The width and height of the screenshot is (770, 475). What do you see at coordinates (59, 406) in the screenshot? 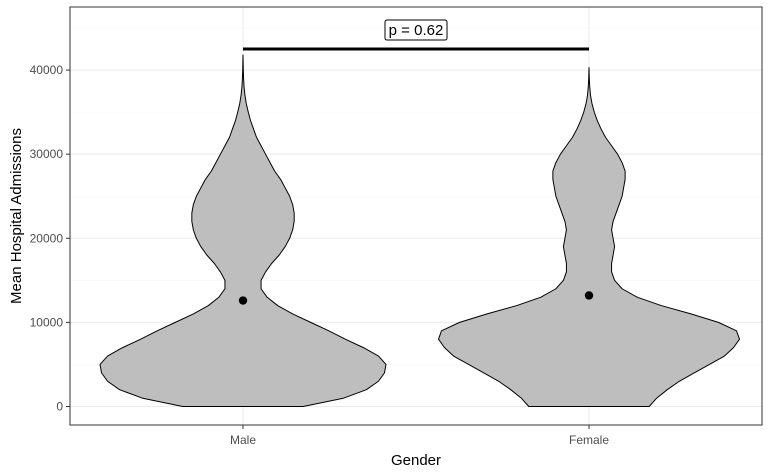
I see `y-tick-label: 0` at bounding box center [59, 406].